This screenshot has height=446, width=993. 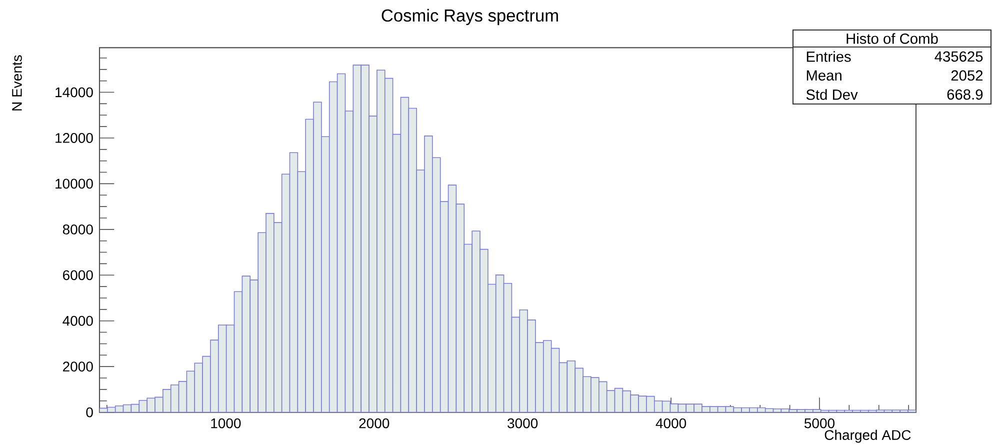 What do you see at coordinates (828, 56) in the screenshot?
I see `annotation: Entries` at bounding box center [828, 56].